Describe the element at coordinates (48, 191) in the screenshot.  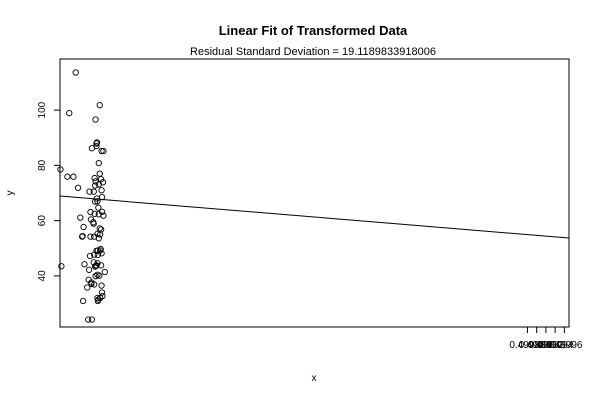
I see `y-axis: 40 60 80 100` at that location.